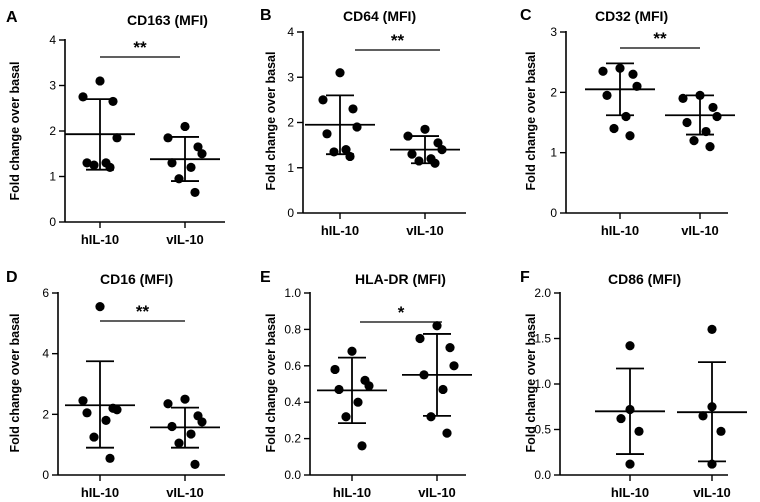 The height and width of the screenshot is (502, 760). What do you see at coordinates (52, 131) in the screenshot?
I see `y-tick-label: 2` at bounding box center [52, 131].